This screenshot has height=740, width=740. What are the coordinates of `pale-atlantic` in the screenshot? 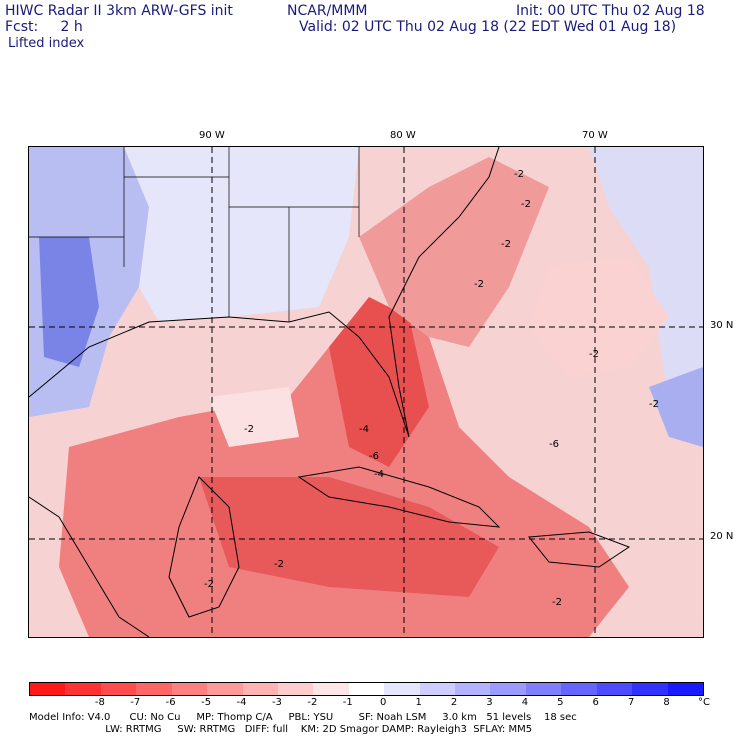 It's located at (599, 317).